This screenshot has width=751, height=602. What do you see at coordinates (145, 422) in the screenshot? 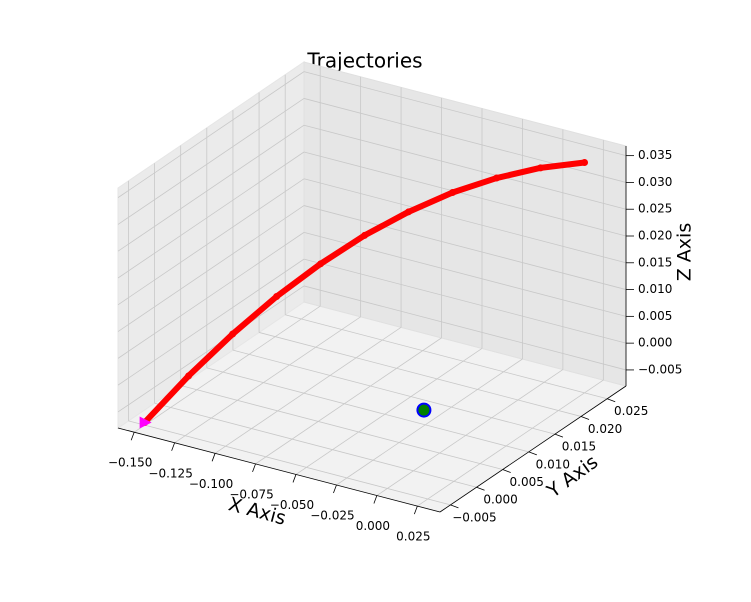
I see `start-marker` at bounding box center [145, 422].